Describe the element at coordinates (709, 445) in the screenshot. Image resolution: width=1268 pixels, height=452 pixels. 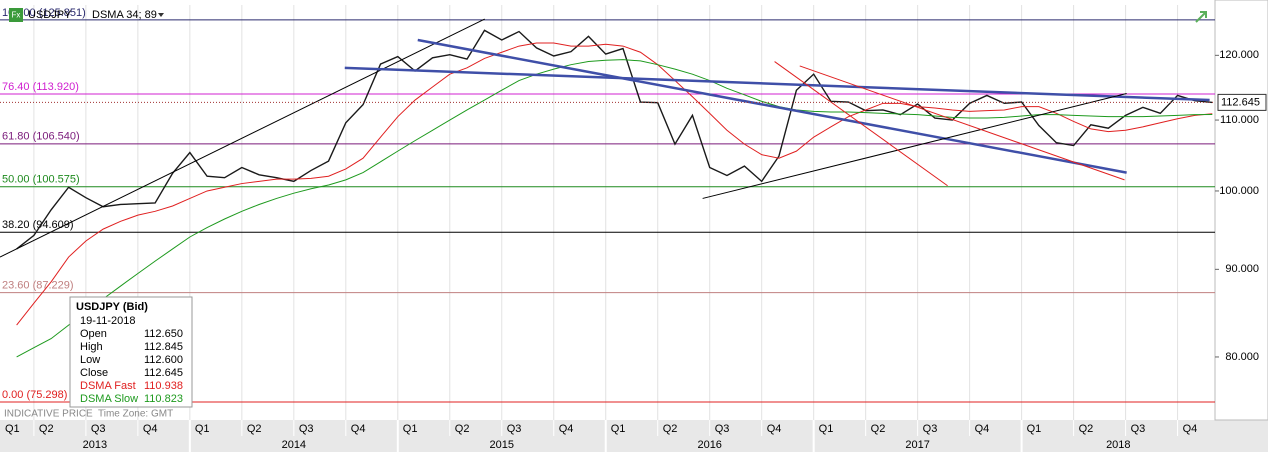
I see `year-label: 2016` at that location.